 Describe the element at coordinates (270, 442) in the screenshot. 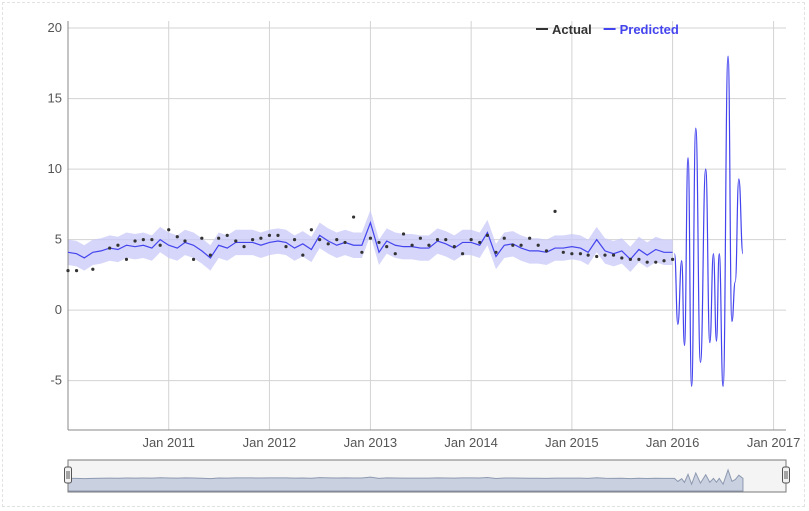

I see `x-tick-label: Jan 2012` at that location.